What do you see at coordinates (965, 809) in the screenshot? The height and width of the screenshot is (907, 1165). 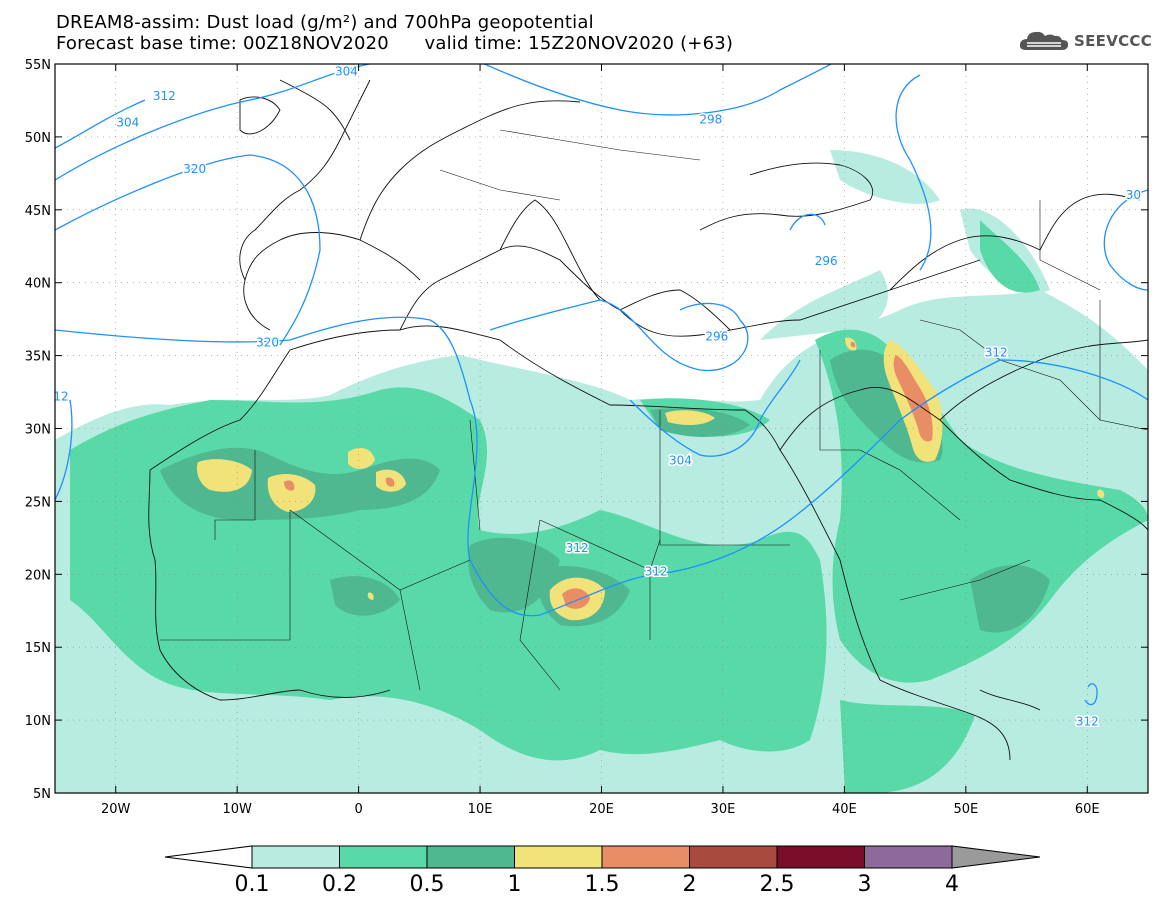 I see `x-tick-label: 50E` at bounding box center [965, 809].